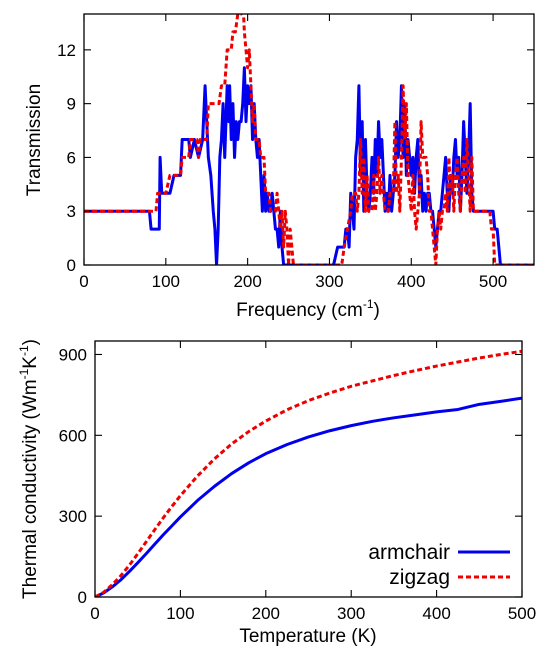 The width and height of the screenshot is (544, 652). Describe the element at coordinates (308, 309) in the screenshot. I see `transmission-x-axis-label: Frequency (cm-1)` at that location.